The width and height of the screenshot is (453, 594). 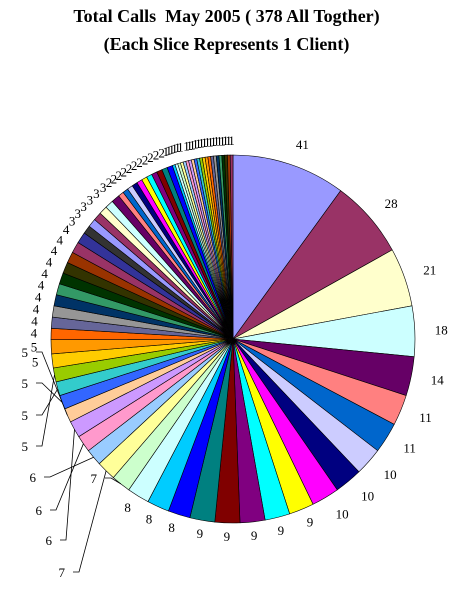 I want to click on slice-value-label: 28, so click(x=391, y=203).